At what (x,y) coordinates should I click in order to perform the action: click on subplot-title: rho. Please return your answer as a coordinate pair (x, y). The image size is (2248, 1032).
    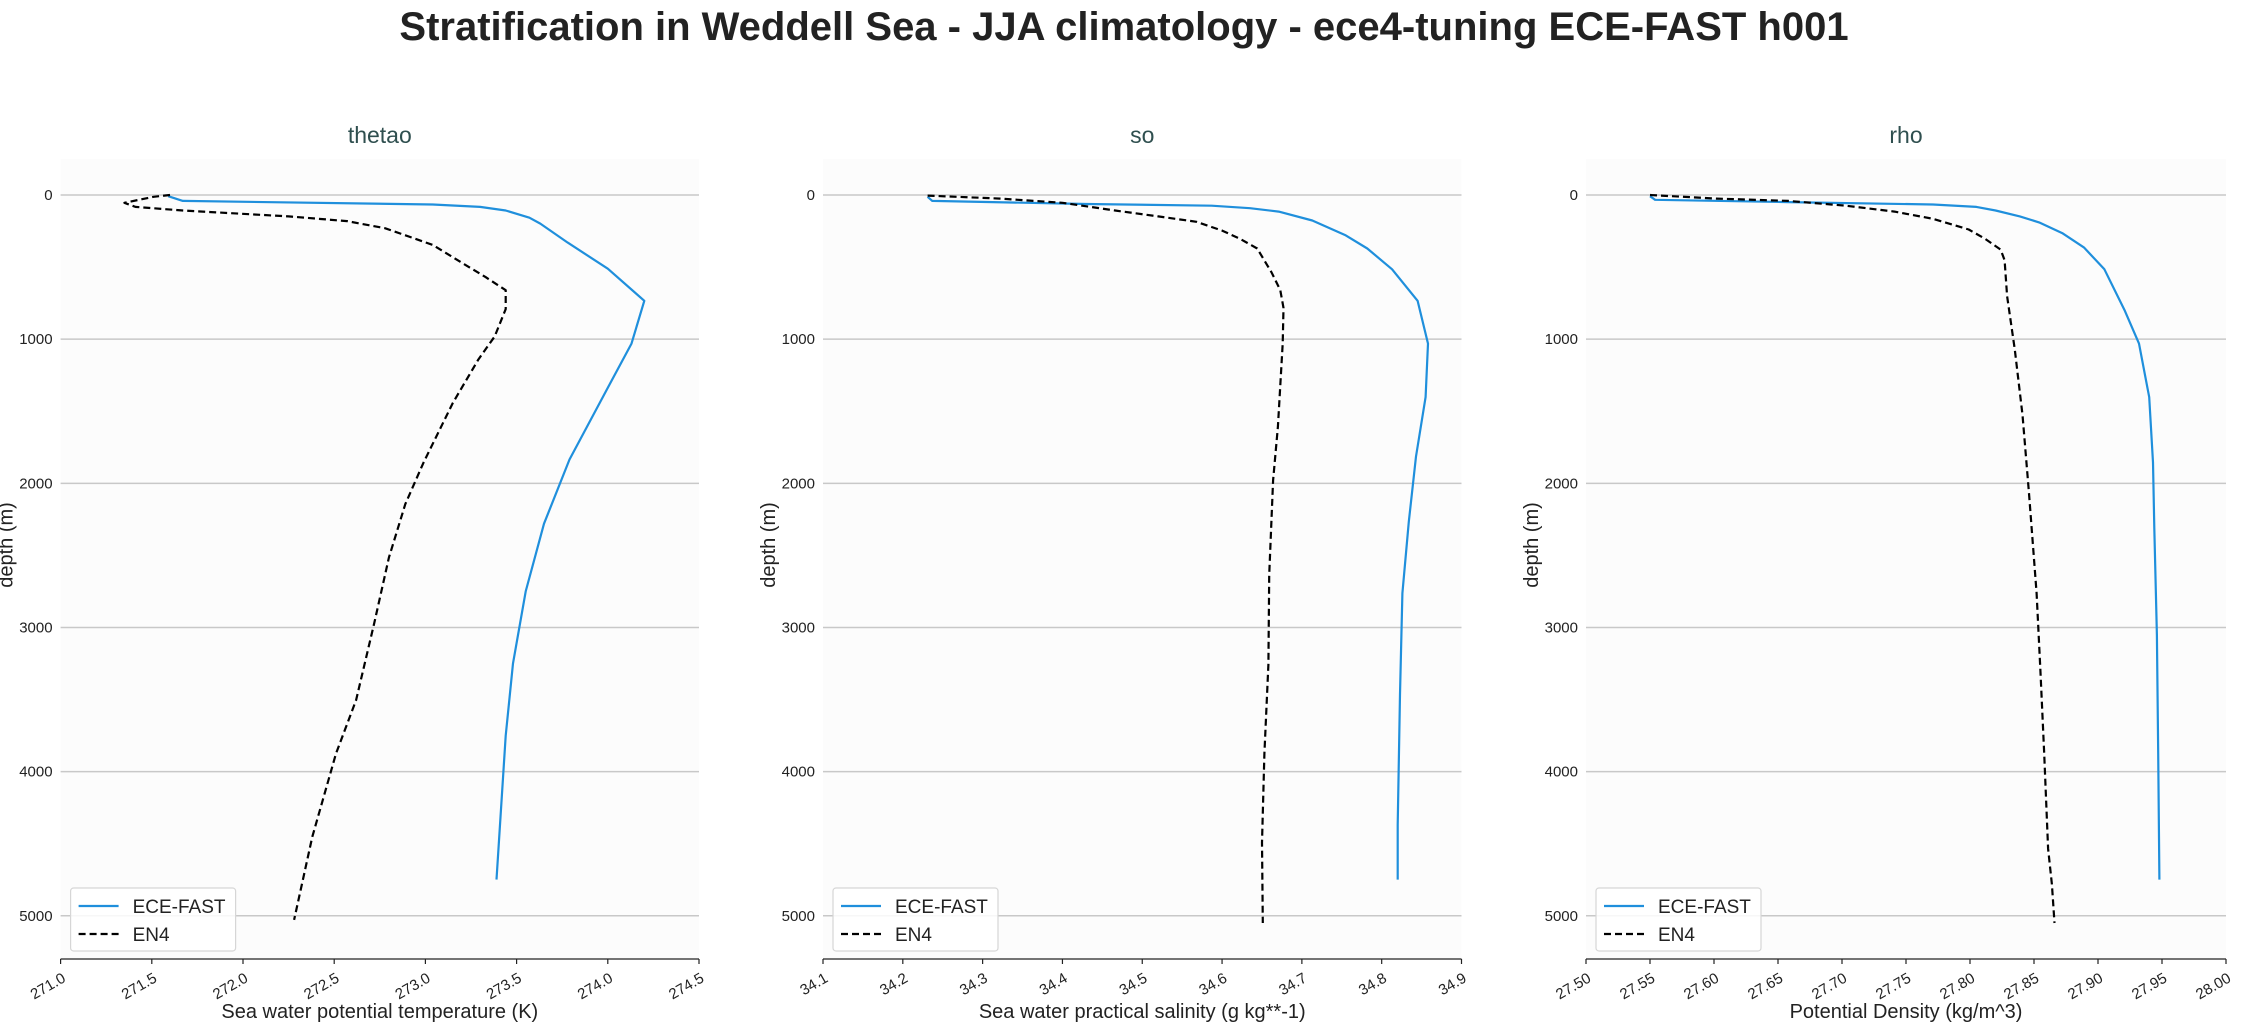
    Looking at the image, I should click on (1905, 135).